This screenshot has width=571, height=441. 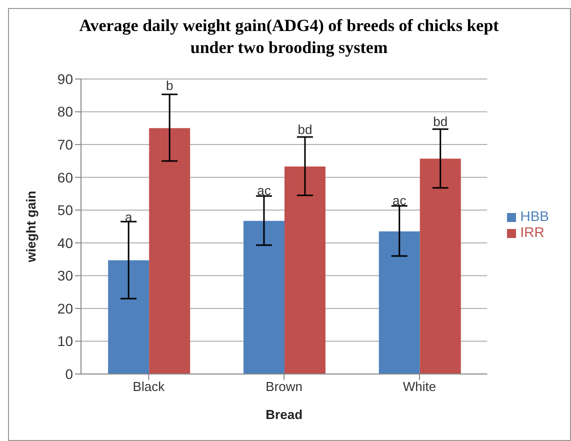 I want to click on y-tick-label: 90, so click(x=65, y=78).